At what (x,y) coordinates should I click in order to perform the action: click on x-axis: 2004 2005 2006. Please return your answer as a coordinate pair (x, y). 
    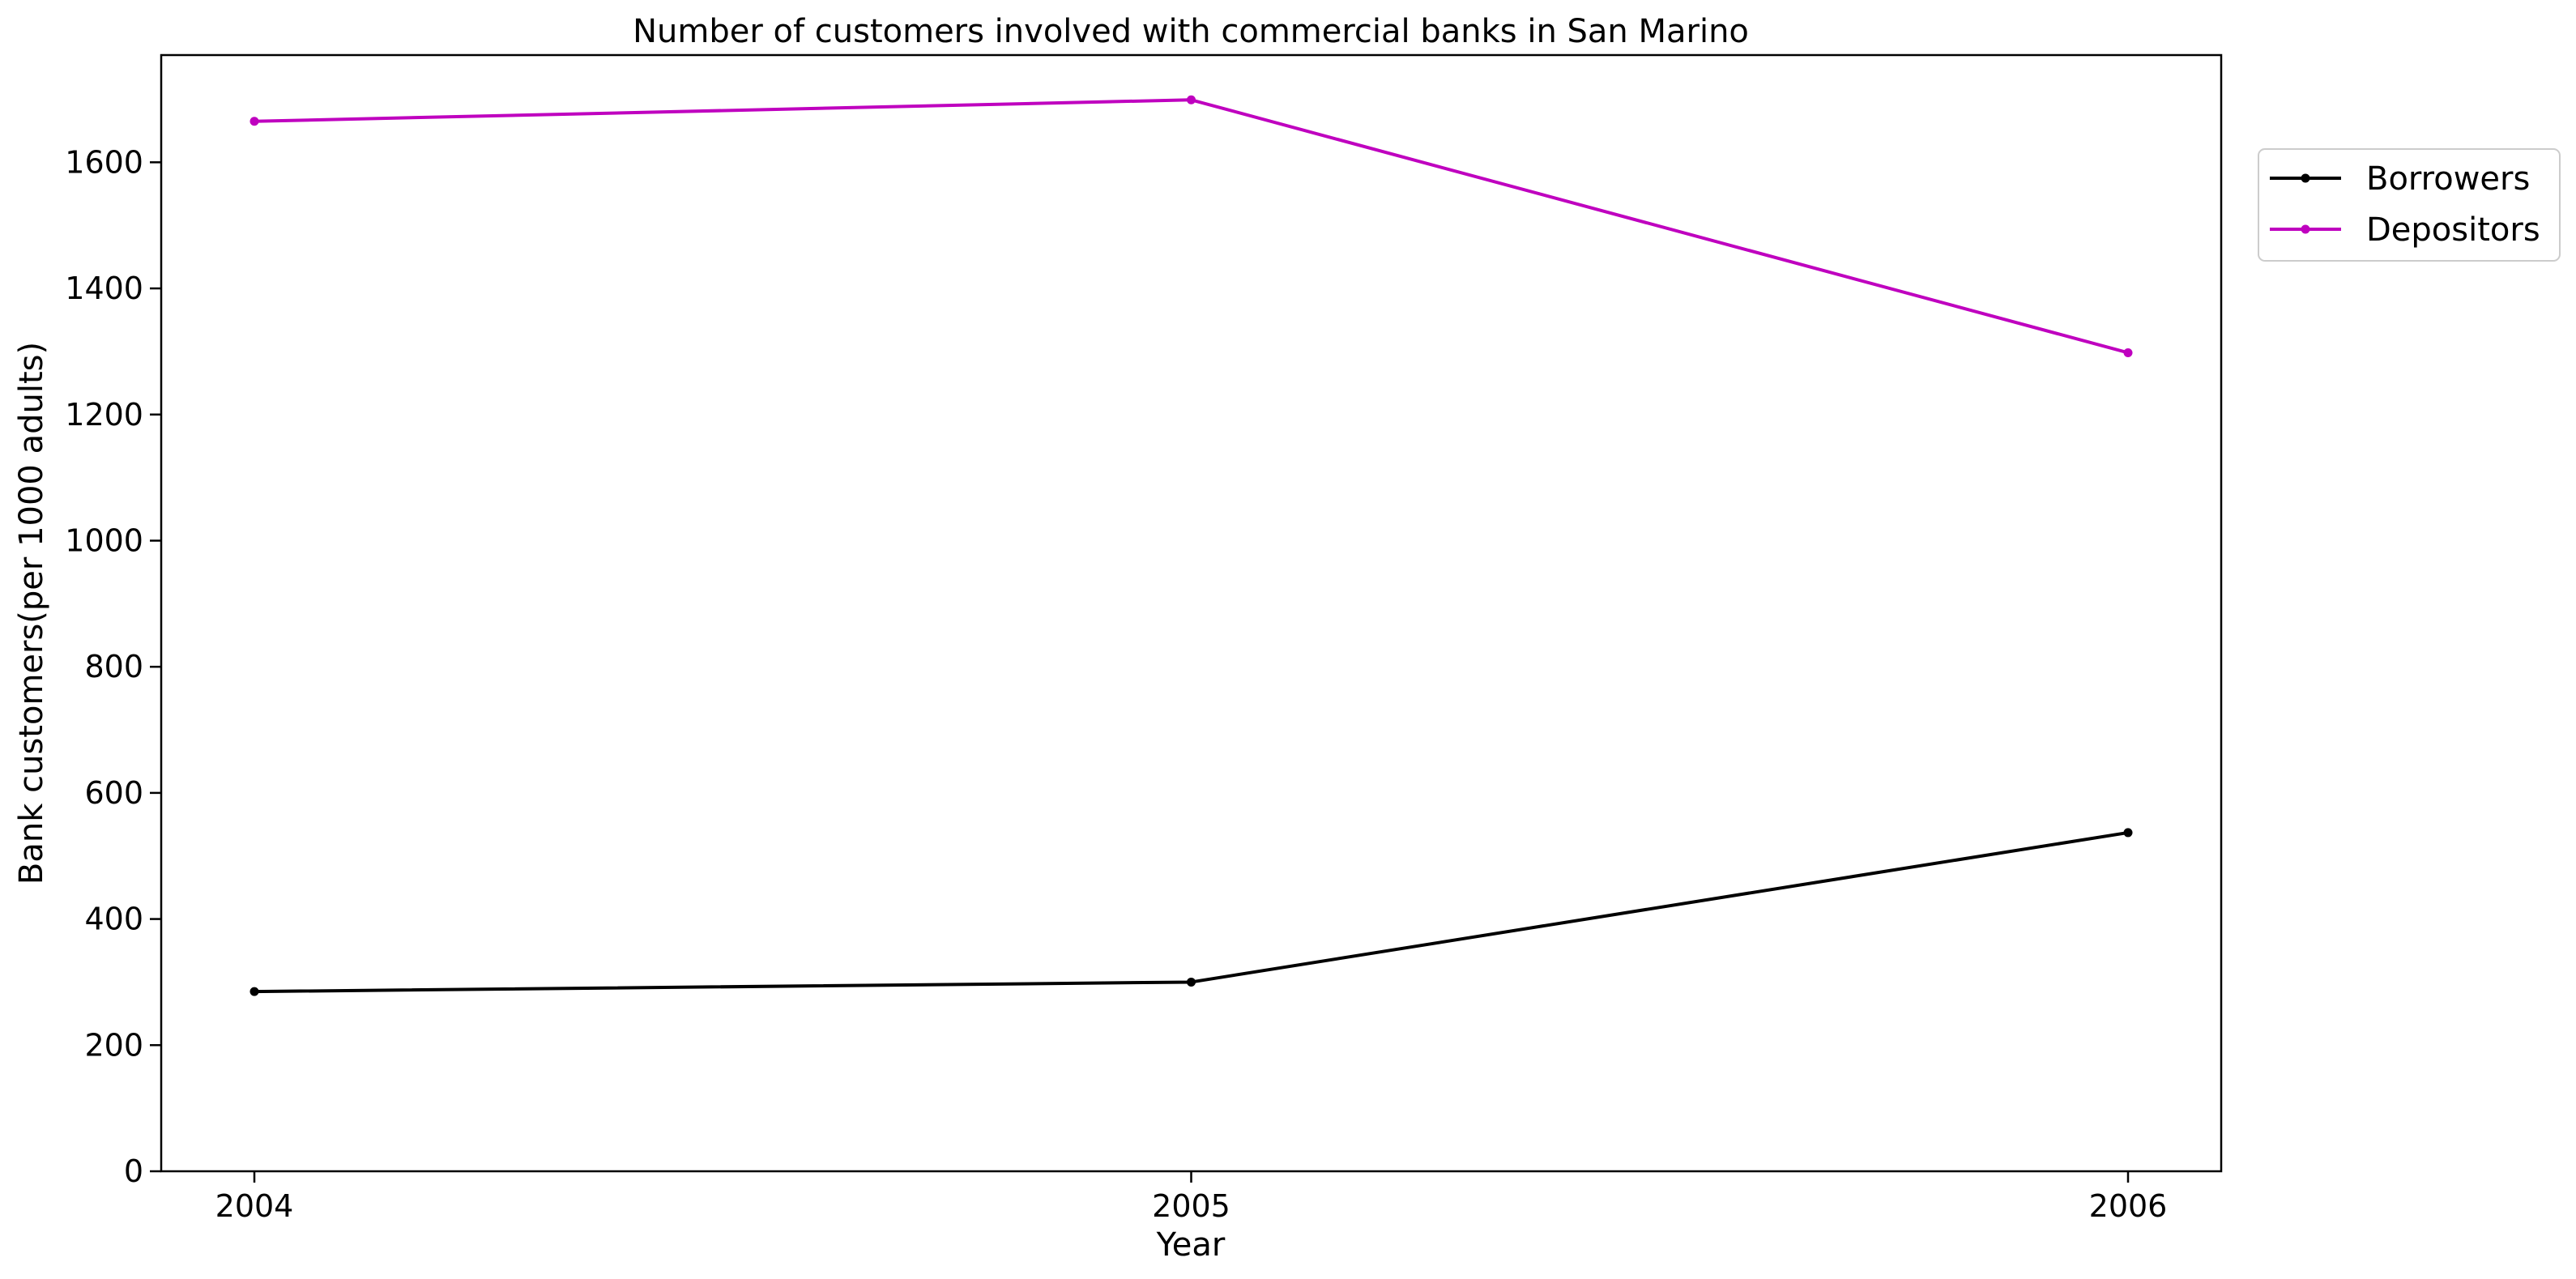
    Looking at the image, I should click on (1191, 1197).